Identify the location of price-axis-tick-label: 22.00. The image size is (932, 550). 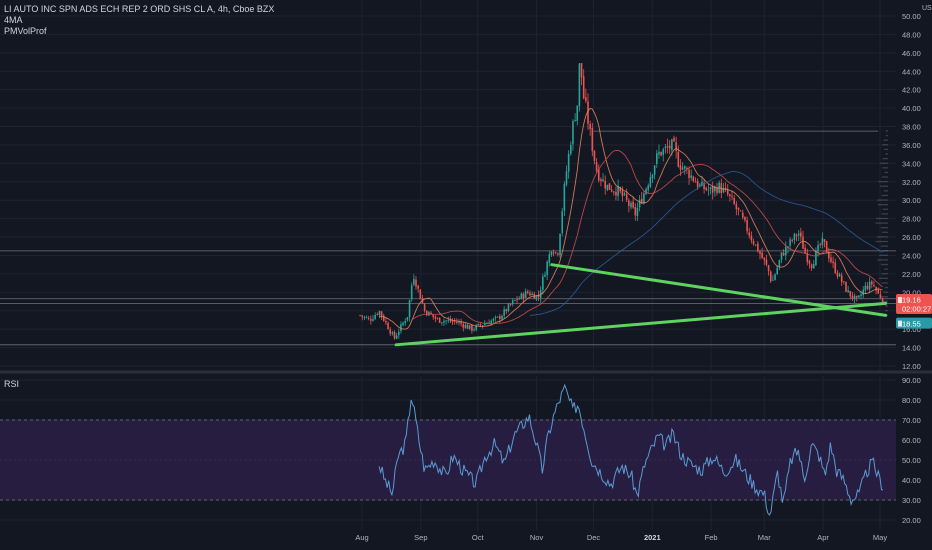
(911, 274).